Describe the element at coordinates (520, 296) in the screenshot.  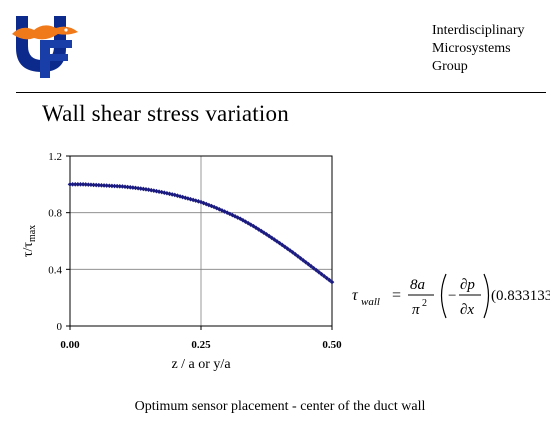
I see `equation-coefficient: (0.833133)` at that location.